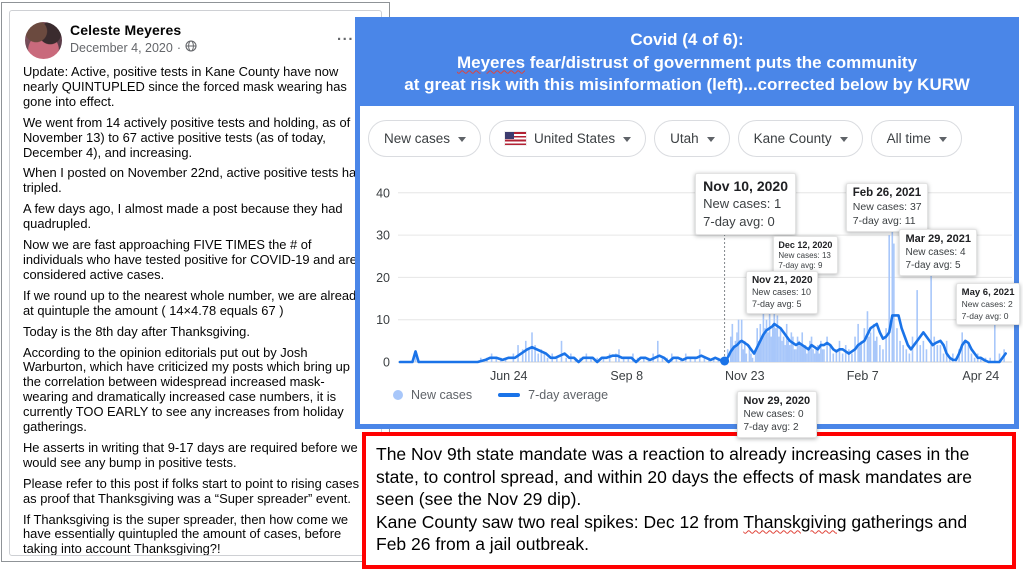 The width and height of the screenshot is (1023, 576). I want to click on avatar, so click(43, 40).